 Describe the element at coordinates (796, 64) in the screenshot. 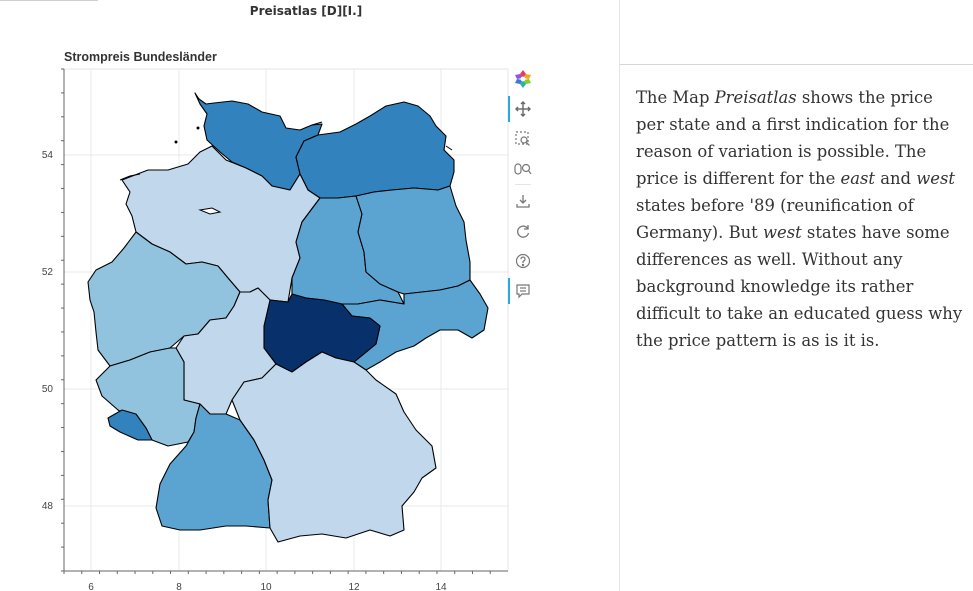

I see `text-pane-rule` at that location.